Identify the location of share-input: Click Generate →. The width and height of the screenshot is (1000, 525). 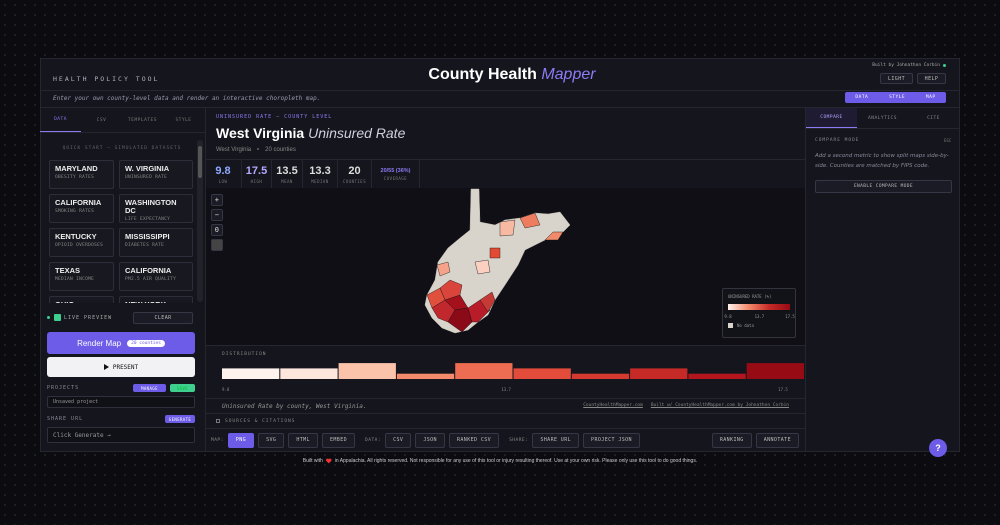
(121, 435).